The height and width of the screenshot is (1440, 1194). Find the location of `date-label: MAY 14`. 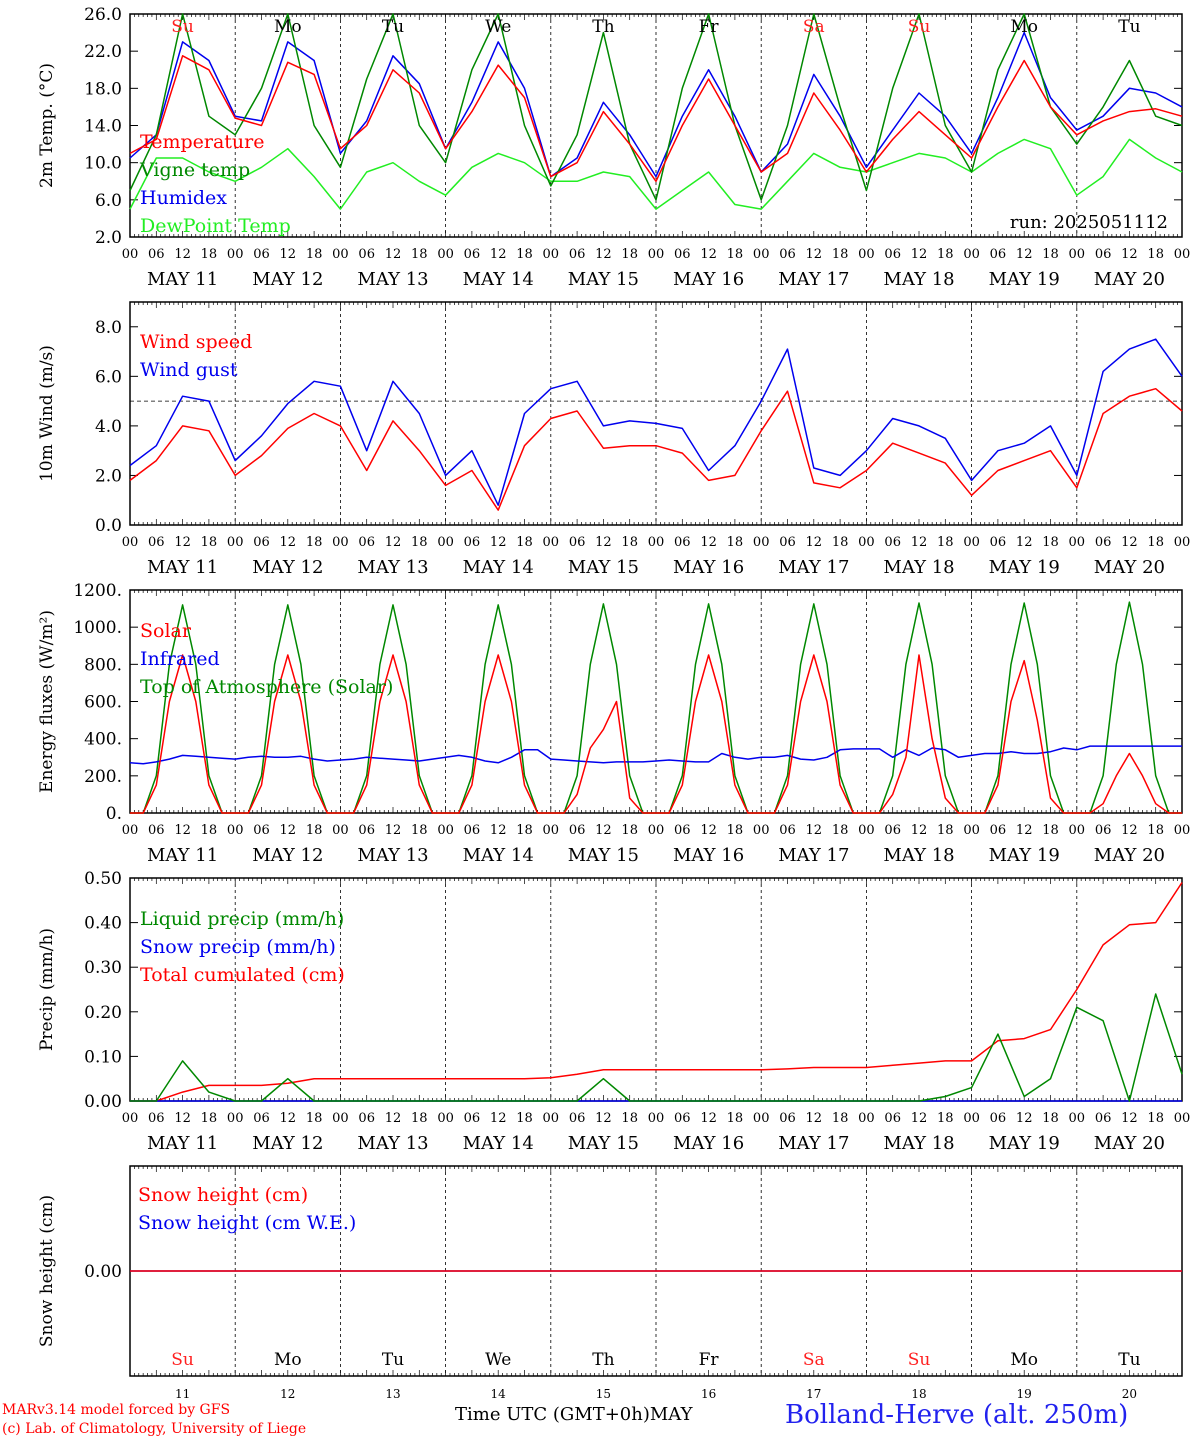

date-label: MAY 14 is located at coordinates (498, 279).